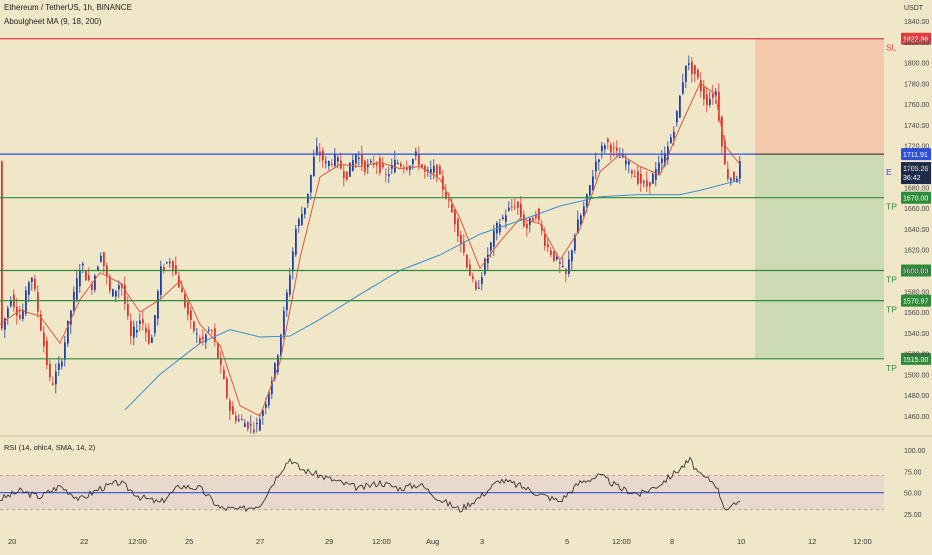  I want to click on current-price-tag-bg, so click(916, 154).